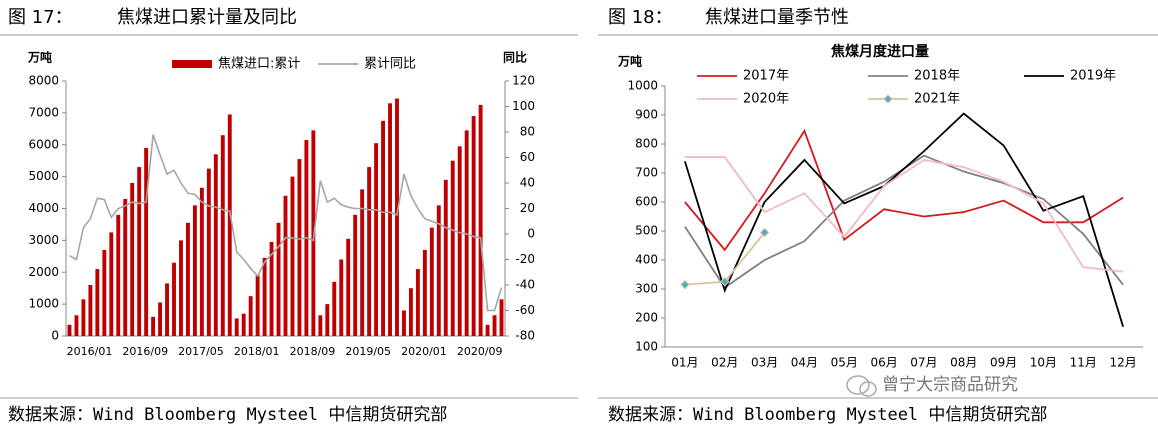 This screenshot has height=438, width=1158. What do you see at coordinates (368, 351) in the screenshot?
I see `x-tick-label: 2019/05` at bounding box center [368, 351].